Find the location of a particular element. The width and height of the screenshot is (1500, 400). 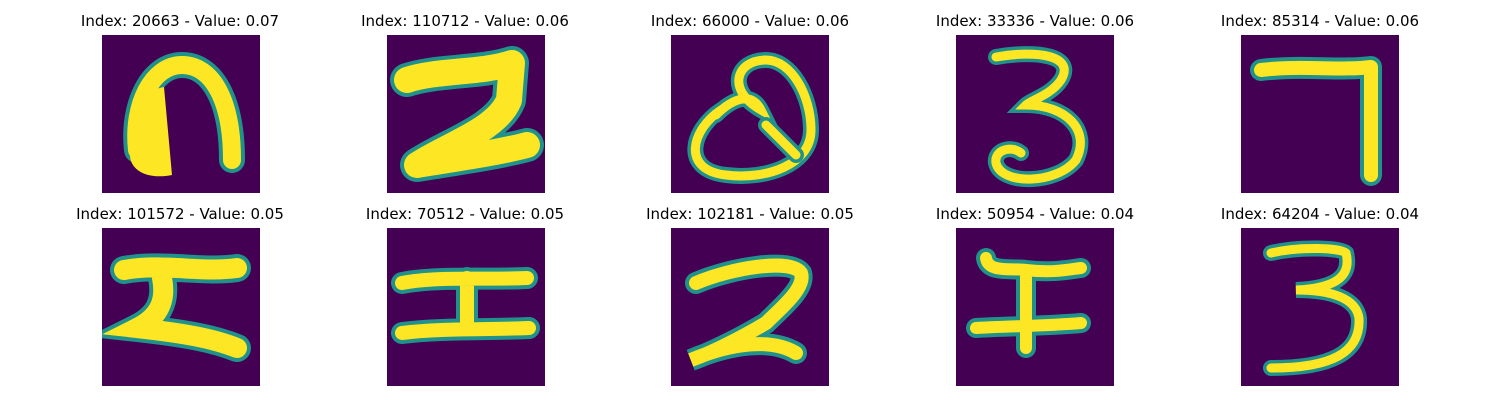

panel-title: Index: 102181 - Value: 0.05 is located at coordinates (750, 214).